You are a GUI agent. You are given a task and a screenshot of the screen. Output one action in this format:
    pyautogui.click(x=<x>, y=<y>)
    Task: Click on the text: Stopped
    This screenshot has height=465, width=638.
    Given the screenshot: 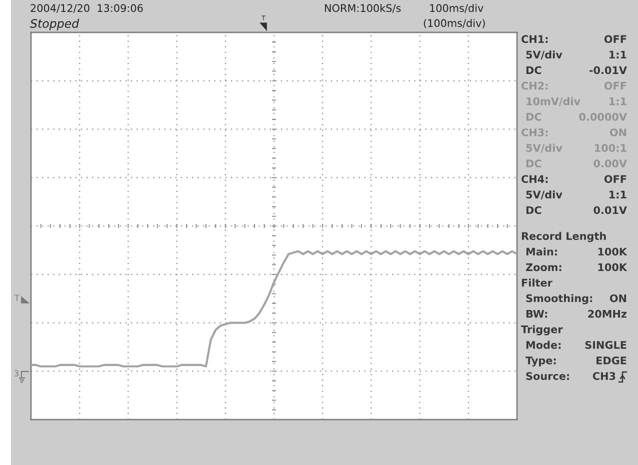 What is the action you would take?
    pyautogui.click(x=55, y=24)
    